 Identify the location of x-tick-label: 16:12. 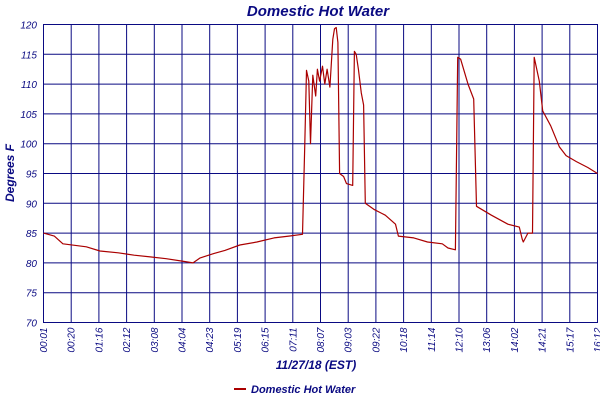
(596, 339).